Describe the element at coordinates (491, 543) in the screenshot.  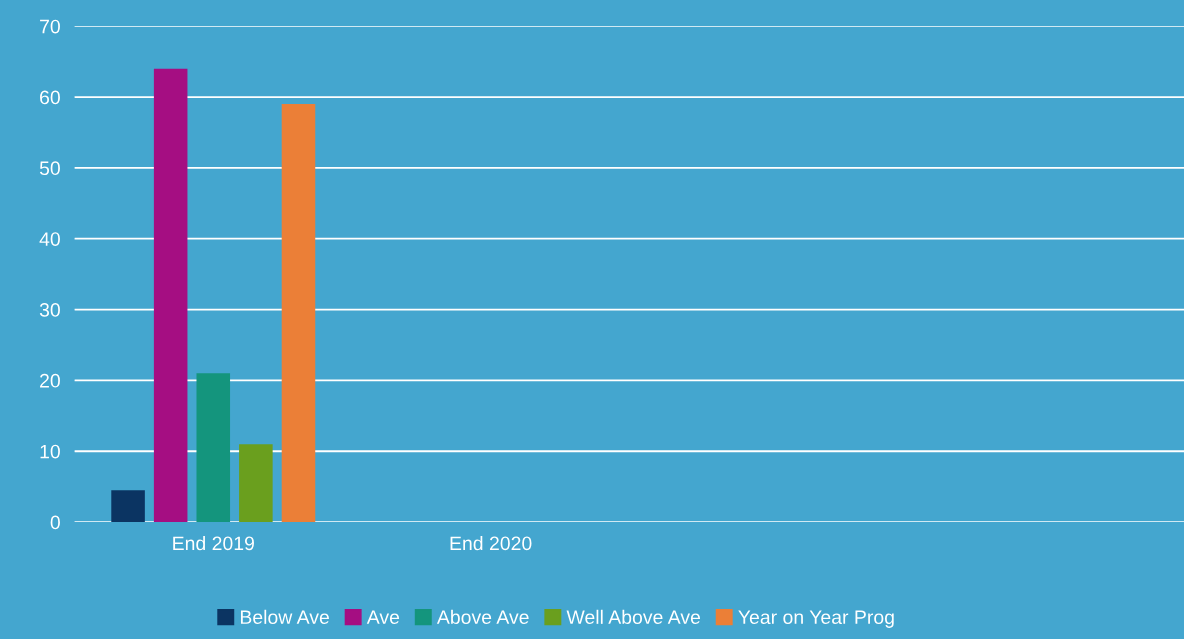
I see `x-tick-label: End 2020` at that location.